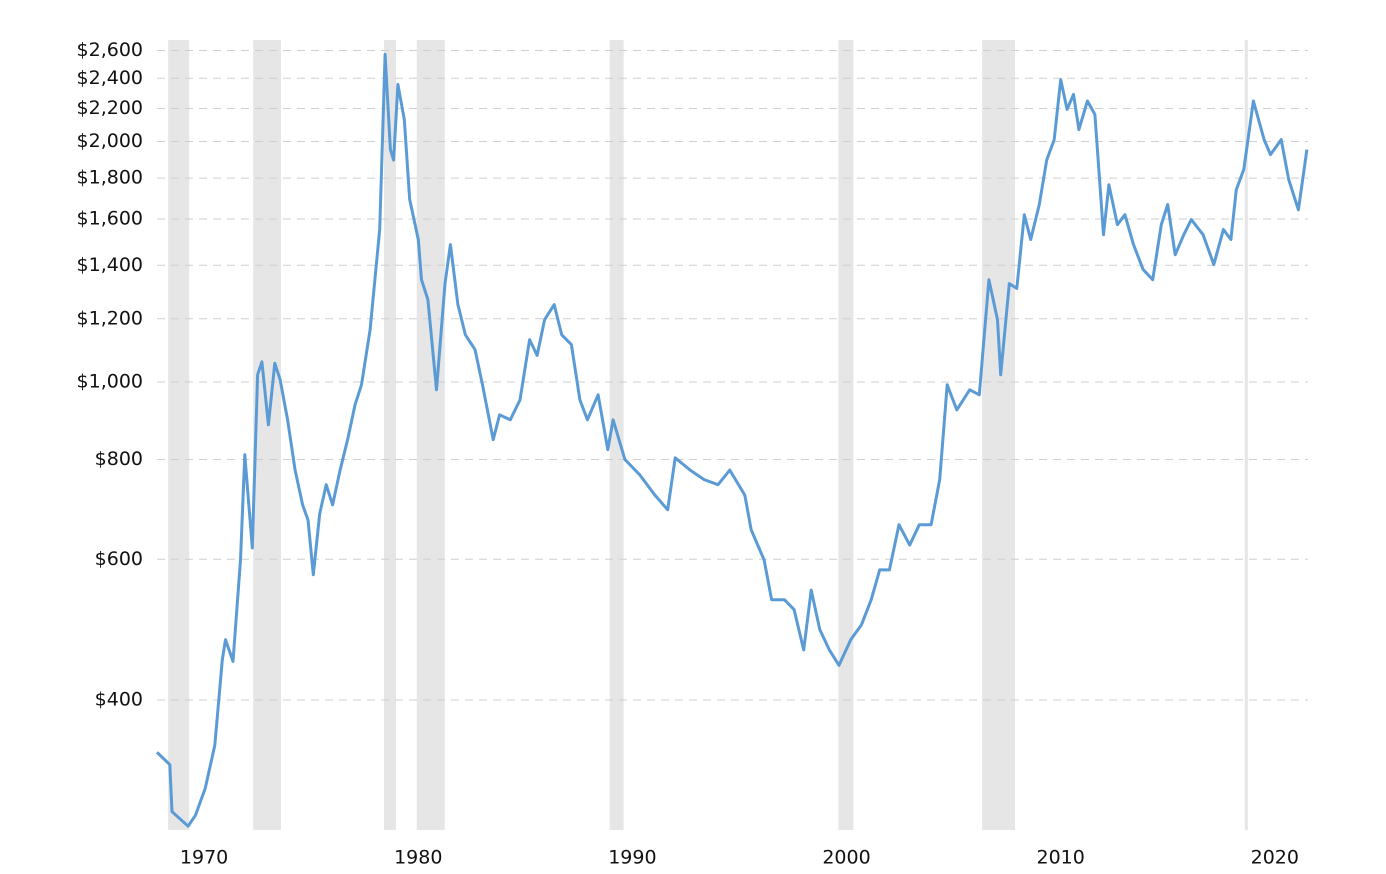 Image resolution: width=1386 pixels, height=874 pixels. Describe the element at coordinates (418, 858) in the screenshot. I see `x-tick-label: 1980` at that location.